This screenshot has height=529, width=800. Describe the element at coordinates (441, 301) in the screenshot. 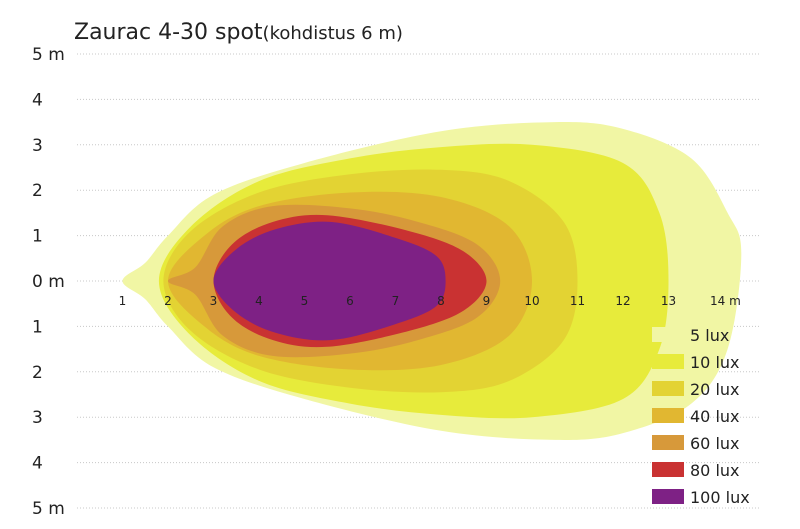

I see `x-tick-label: 8` at that location.